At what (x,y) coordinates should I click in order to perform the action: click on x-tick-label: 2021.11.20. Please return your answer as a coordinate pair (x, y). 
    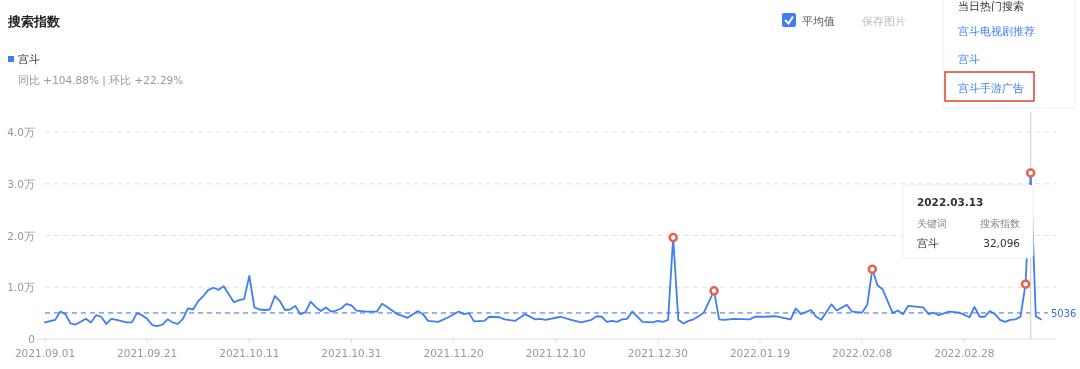
    Looking at the image, I should click on (453, 353).